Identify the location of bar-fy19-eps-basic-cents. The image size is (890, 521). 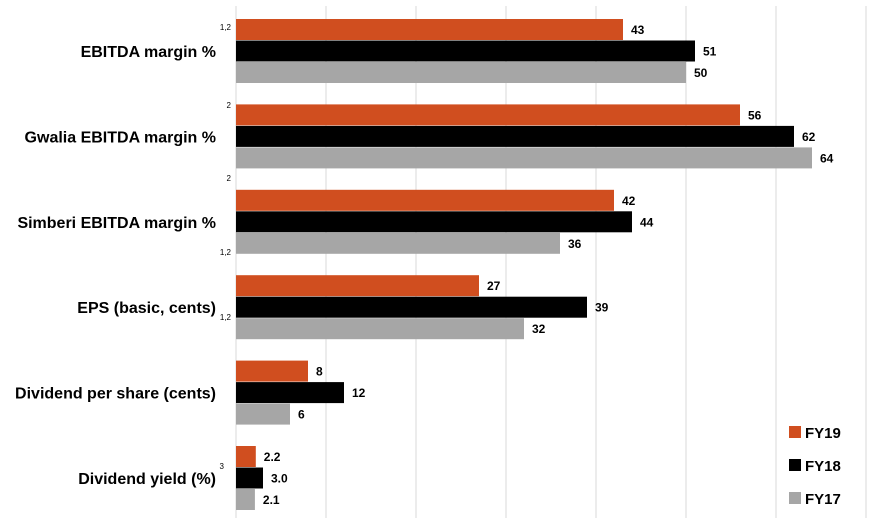
(357, 286).